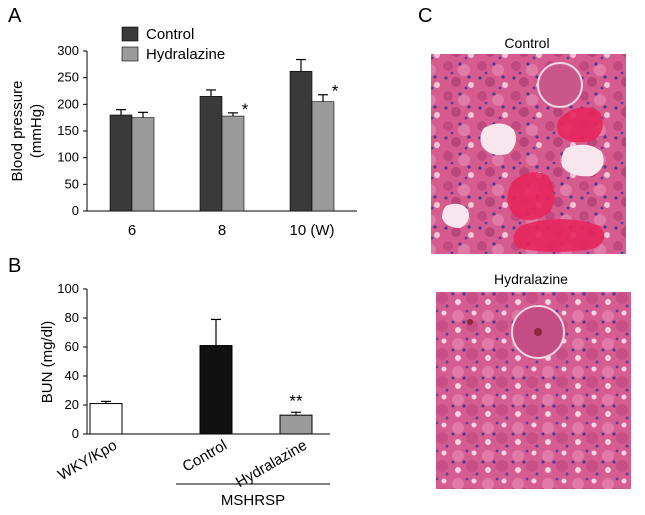 The height and width of the screenshot is (515, 645). Describe the element at coordinates (531, 279) in the screenshot. I see `hydralazine-image-title: Hydralazine` at that location.